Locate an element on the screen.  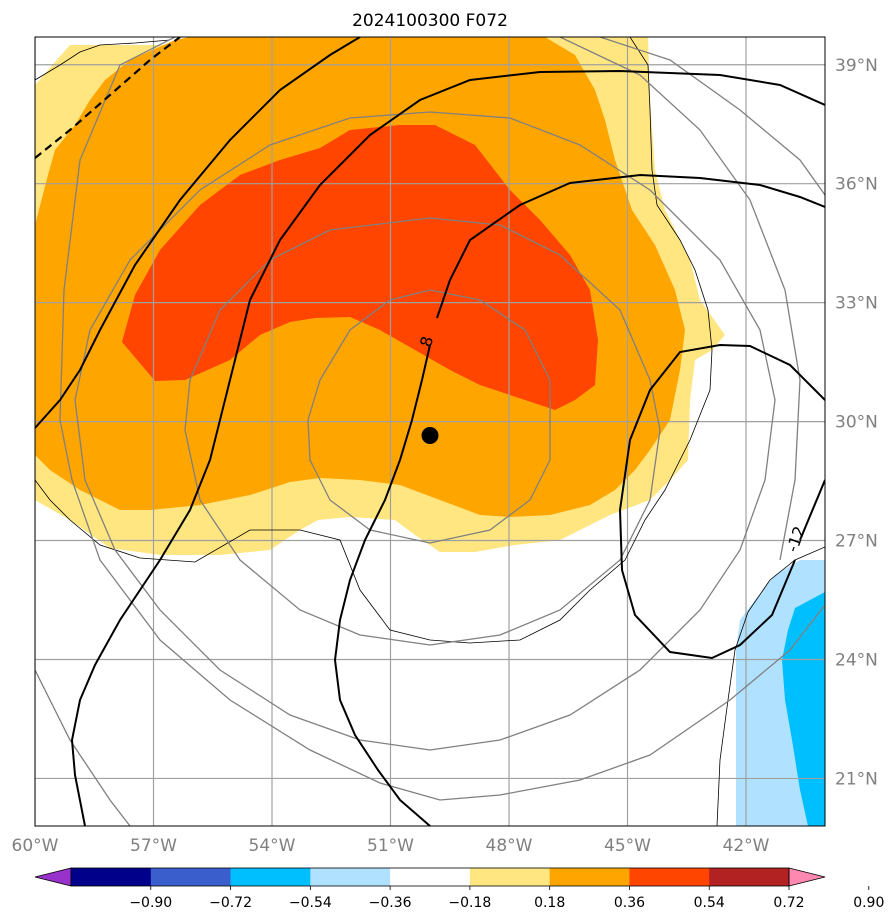
colorbar-tick-label: 0.54 is located at coordinates (709, 903).